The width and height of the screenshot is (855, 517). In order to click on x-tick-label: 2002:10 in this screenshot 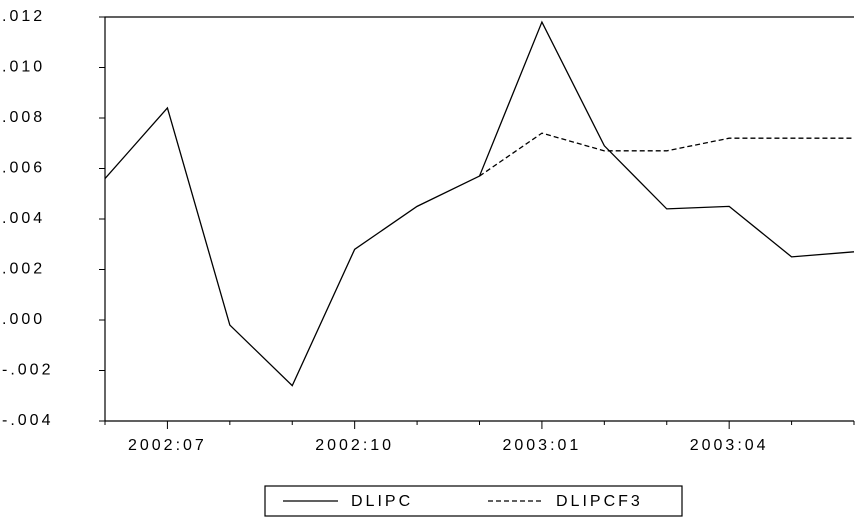, I will do `click(354, 445)`.